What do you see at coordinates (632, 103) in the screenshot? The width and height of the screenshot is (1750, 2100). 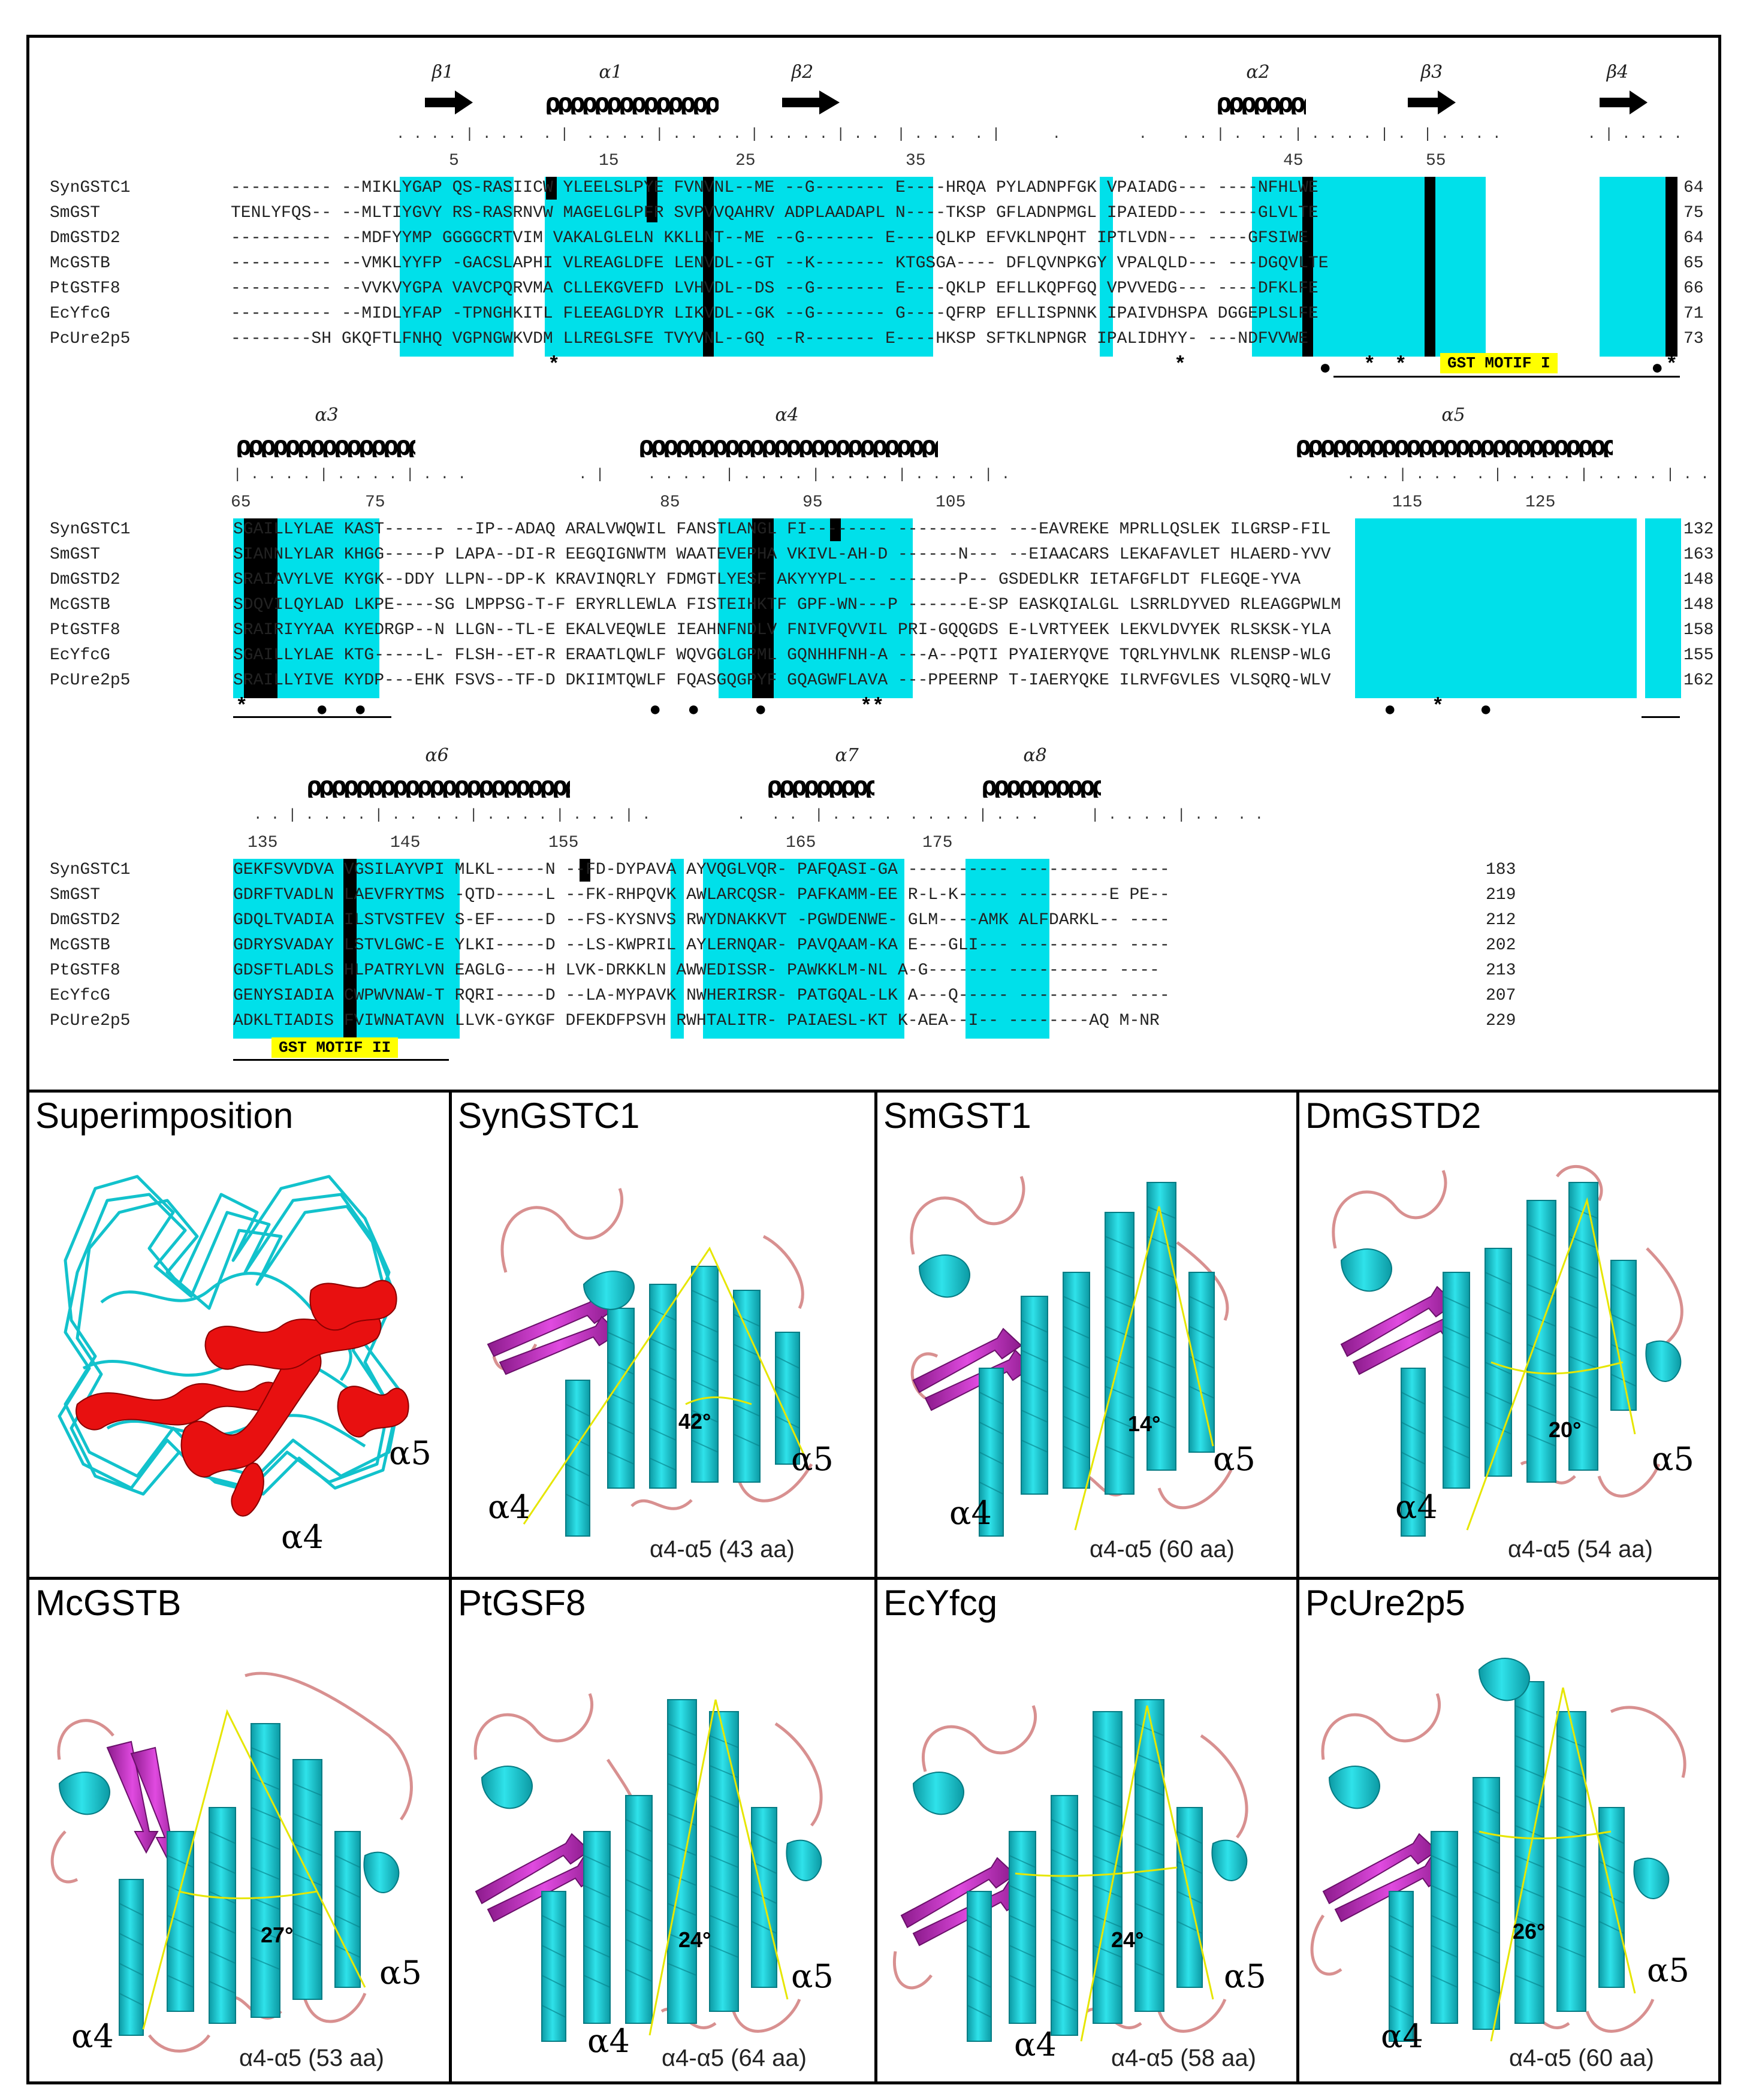 I see `alpha1-helix-icon: ϱϱϱϱϱϱϱϱϱϱϱϱϱϱϱϱϱϱϱϱϱϱ` at bounding box center [632, 103].